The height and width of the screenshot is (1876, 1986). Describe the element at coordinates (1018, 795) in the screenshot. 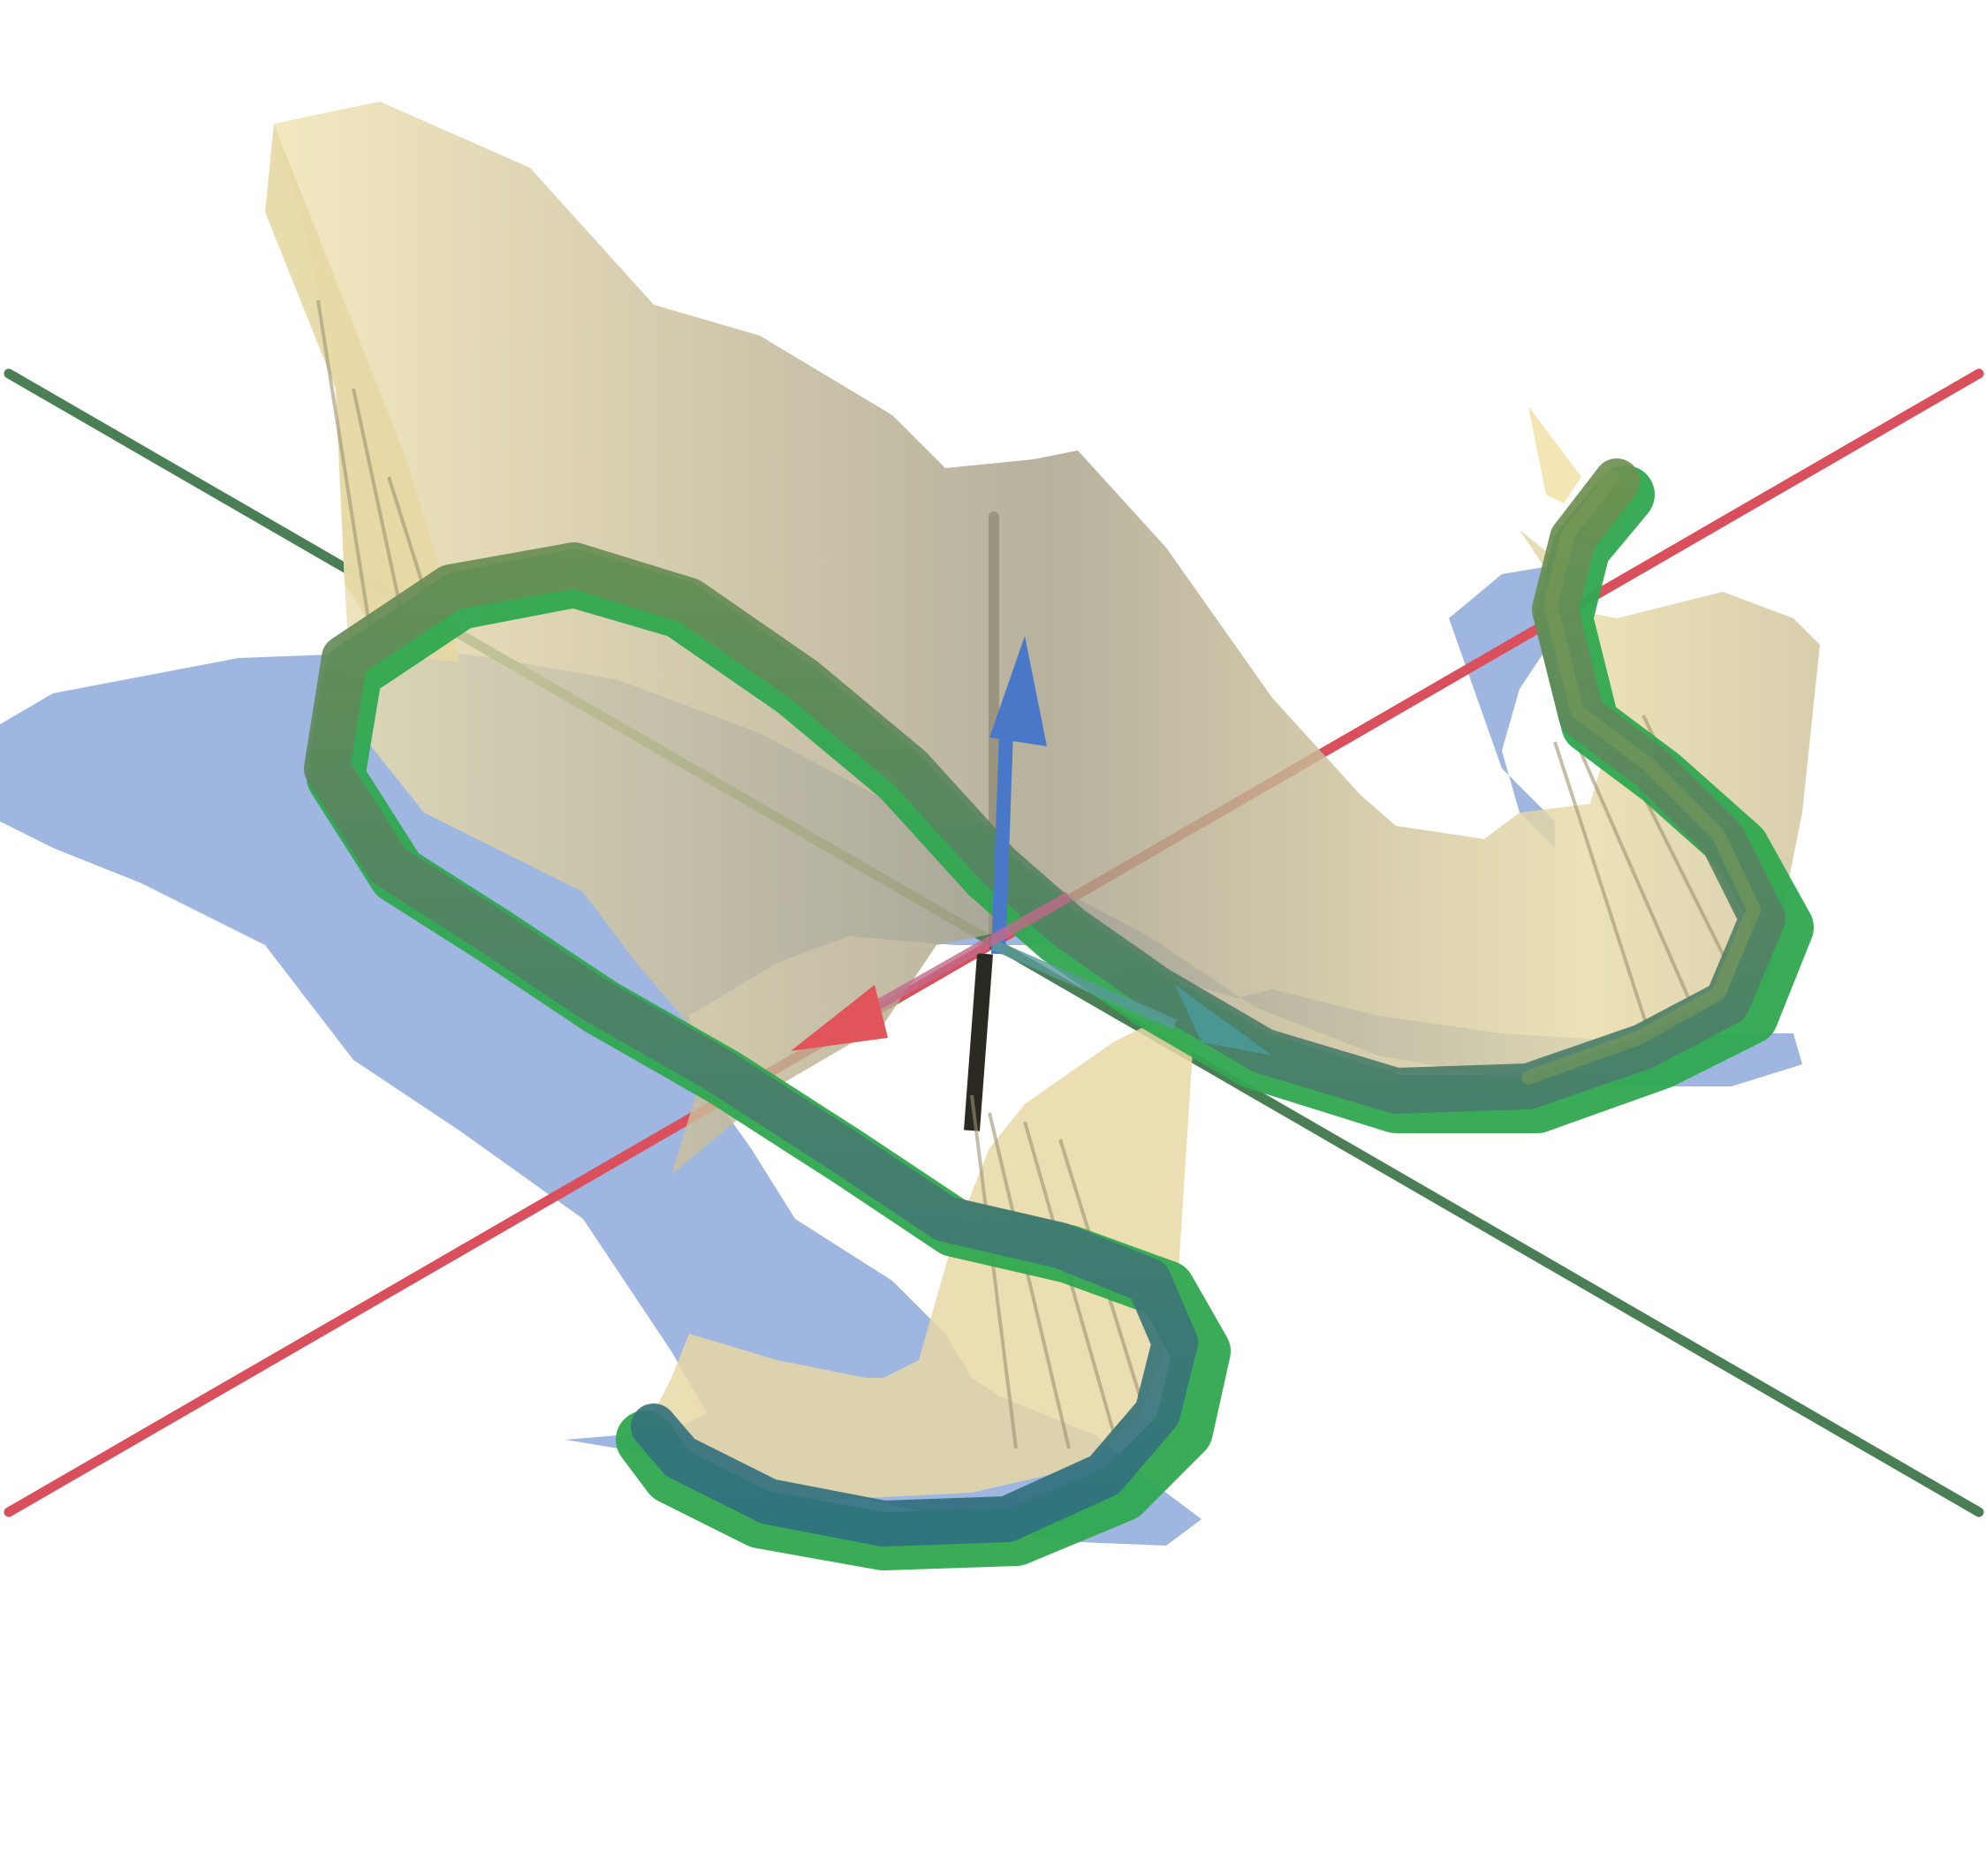

I see `z-arrow` at that location.